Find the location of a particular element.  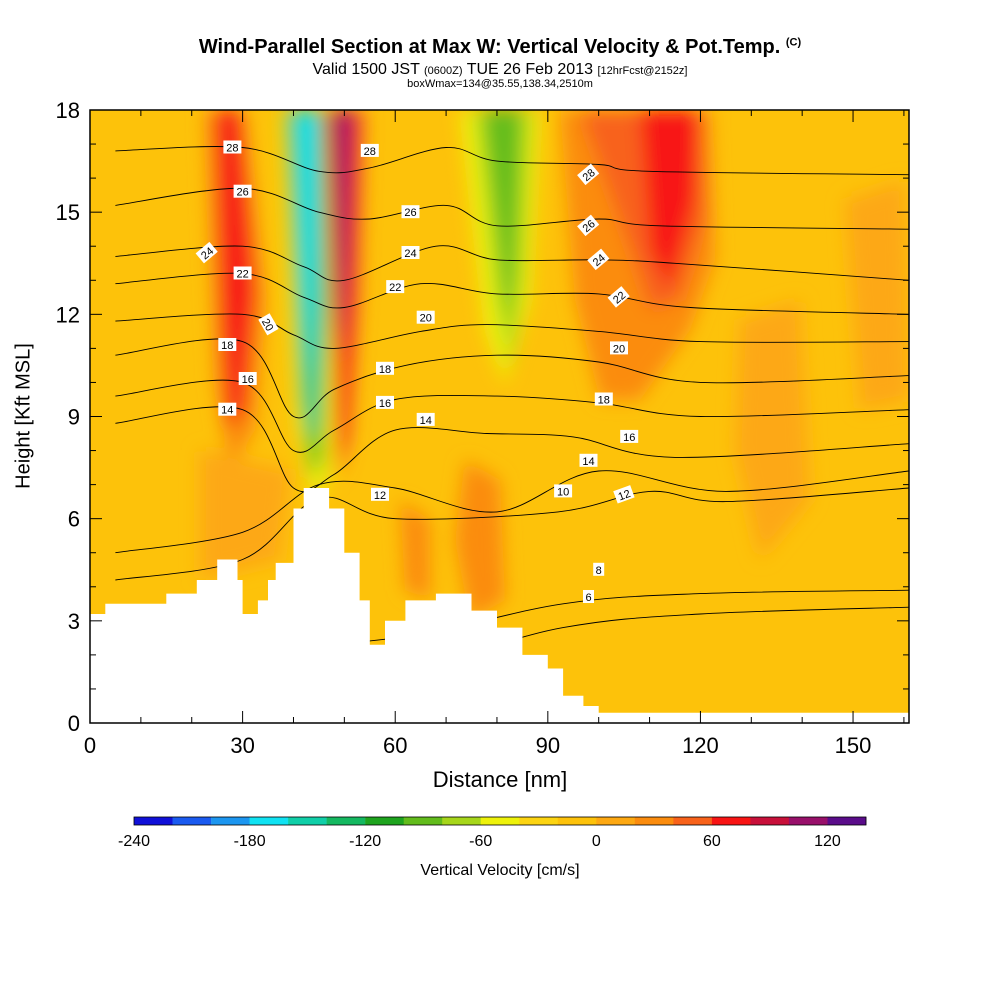

colorbar-tick-label: 0 is located at coordinates (596, 841).